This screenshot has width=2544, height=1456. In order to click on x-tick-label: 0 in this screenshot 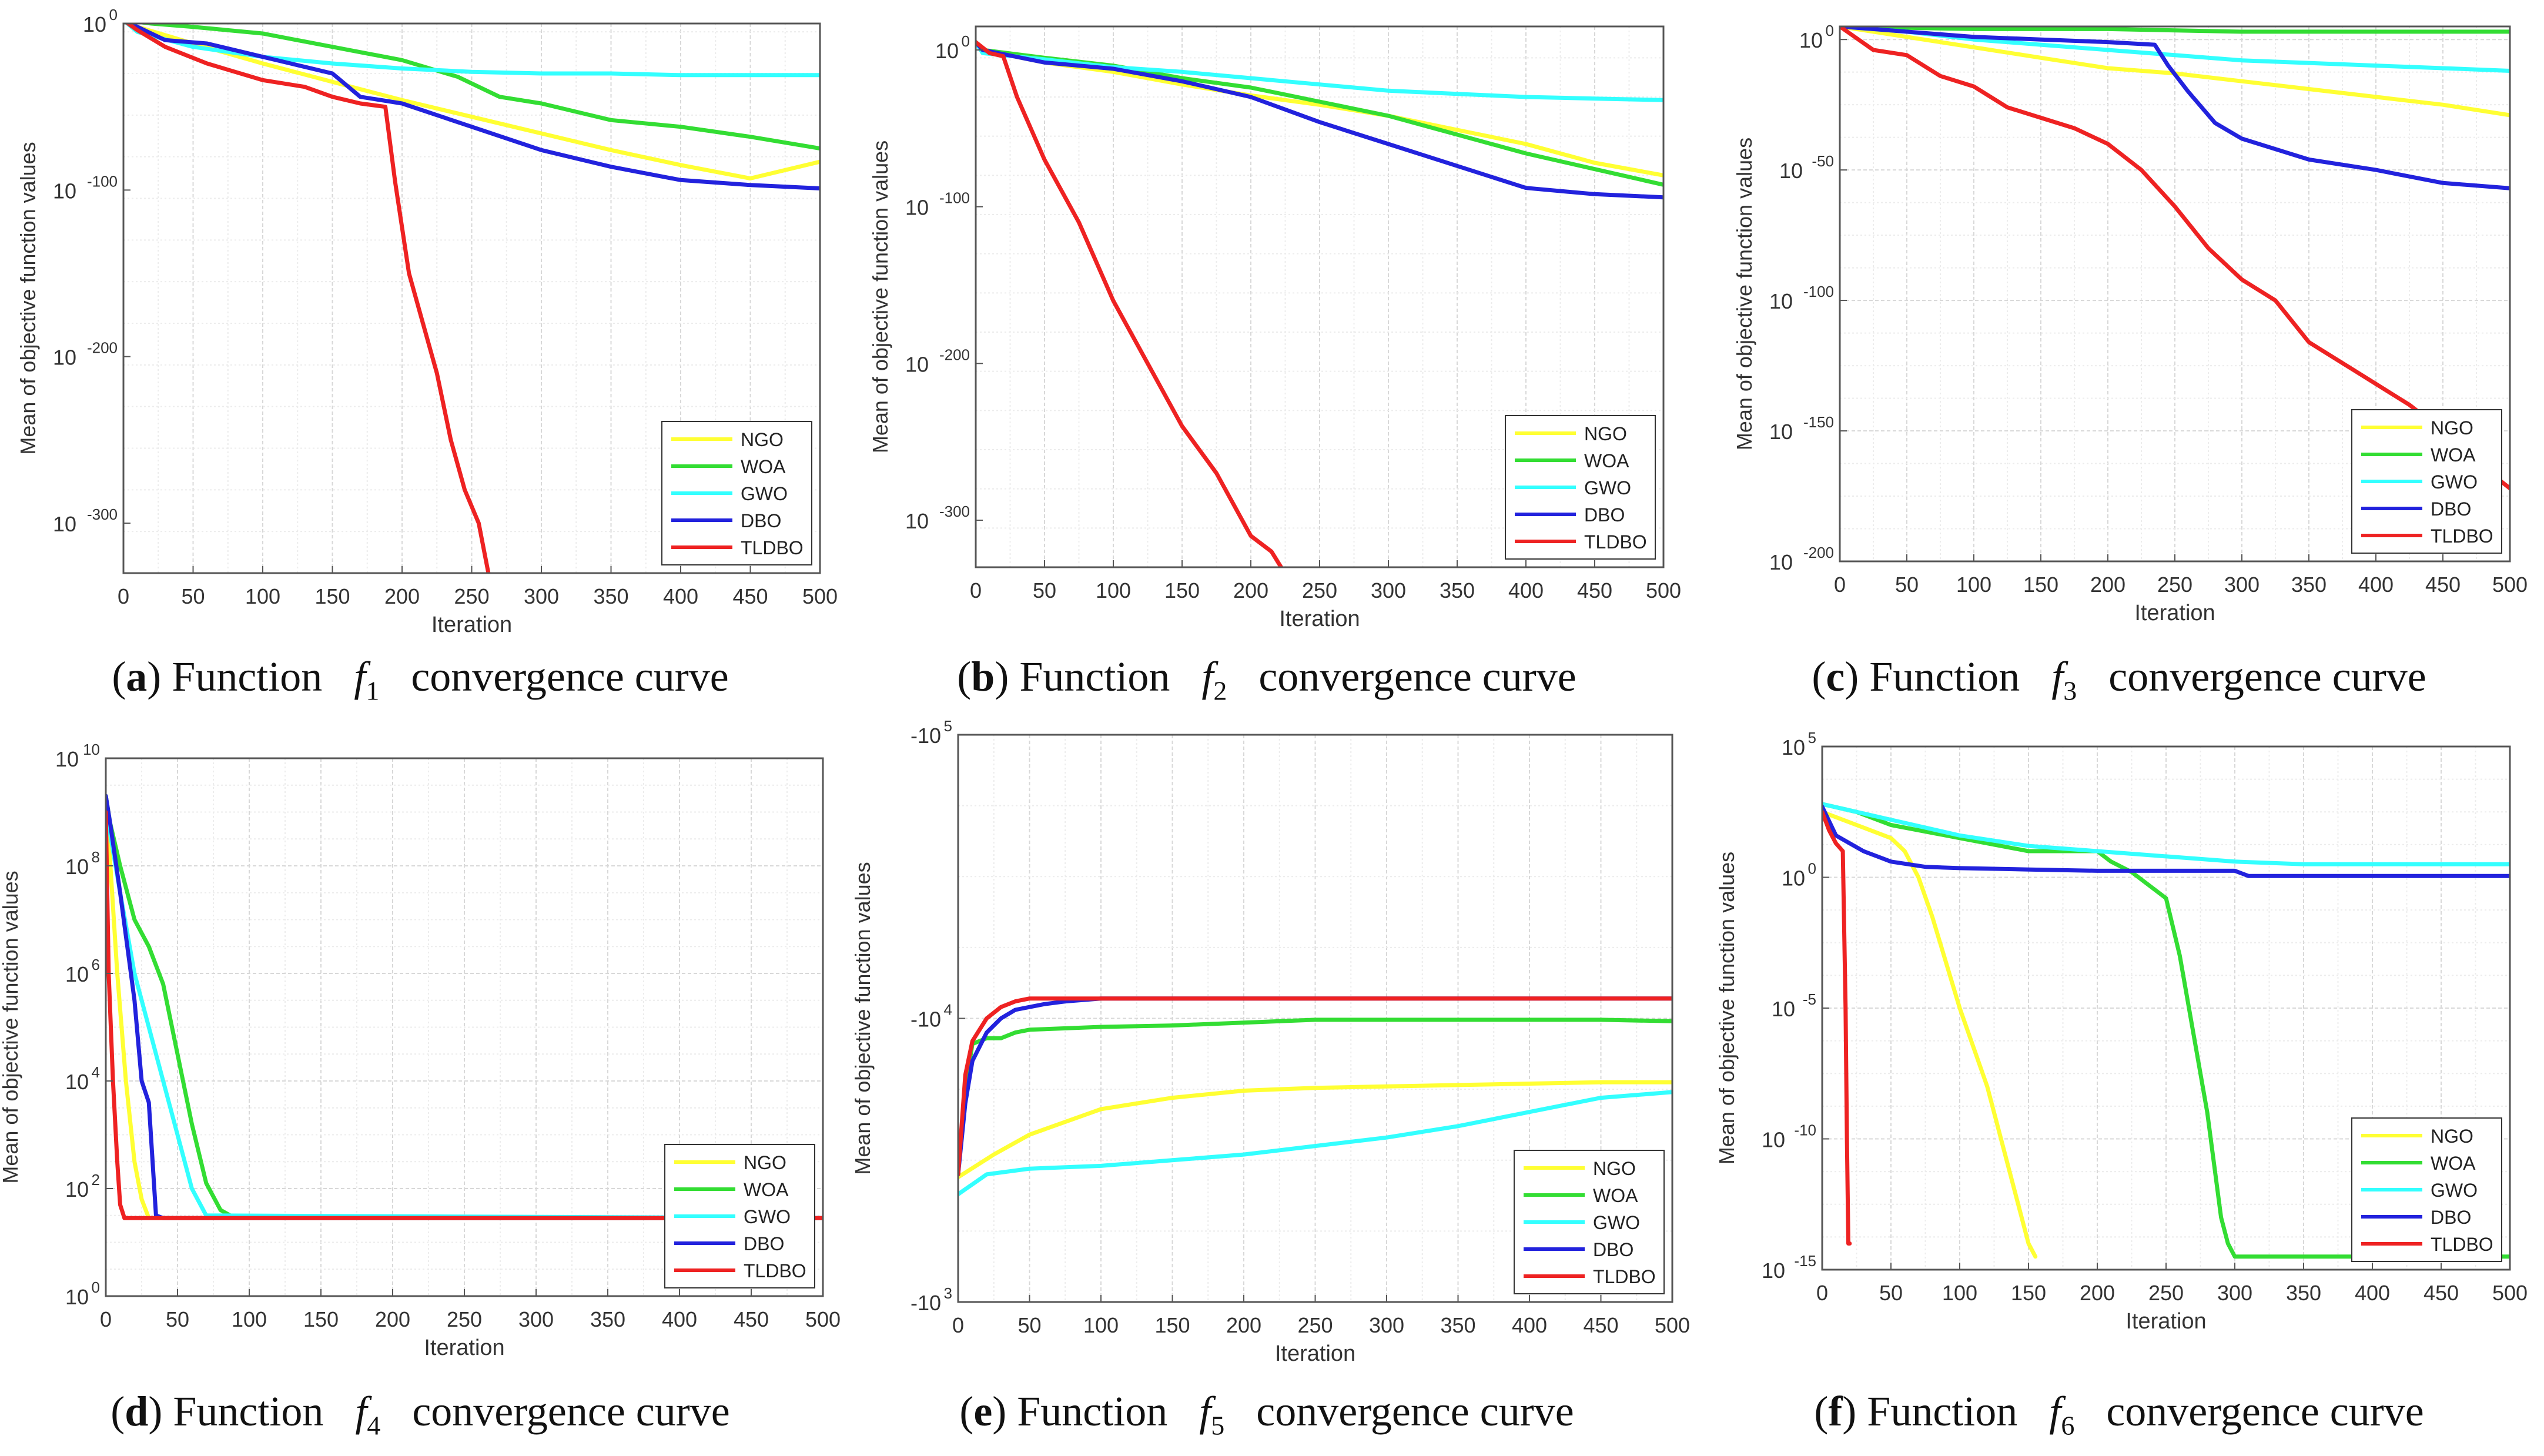, I will do `click(976, 590)`.